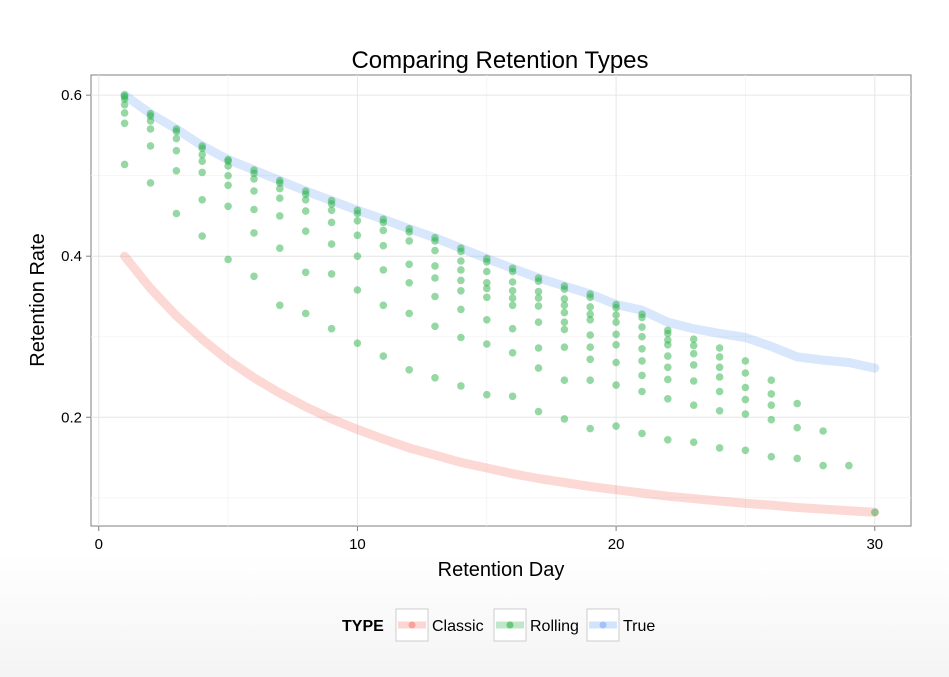 This screenshot has width=949, height=677. Describe the element at coordinates (363, 626) in the screenshot. I see `legend-title: TYPE` at that location.